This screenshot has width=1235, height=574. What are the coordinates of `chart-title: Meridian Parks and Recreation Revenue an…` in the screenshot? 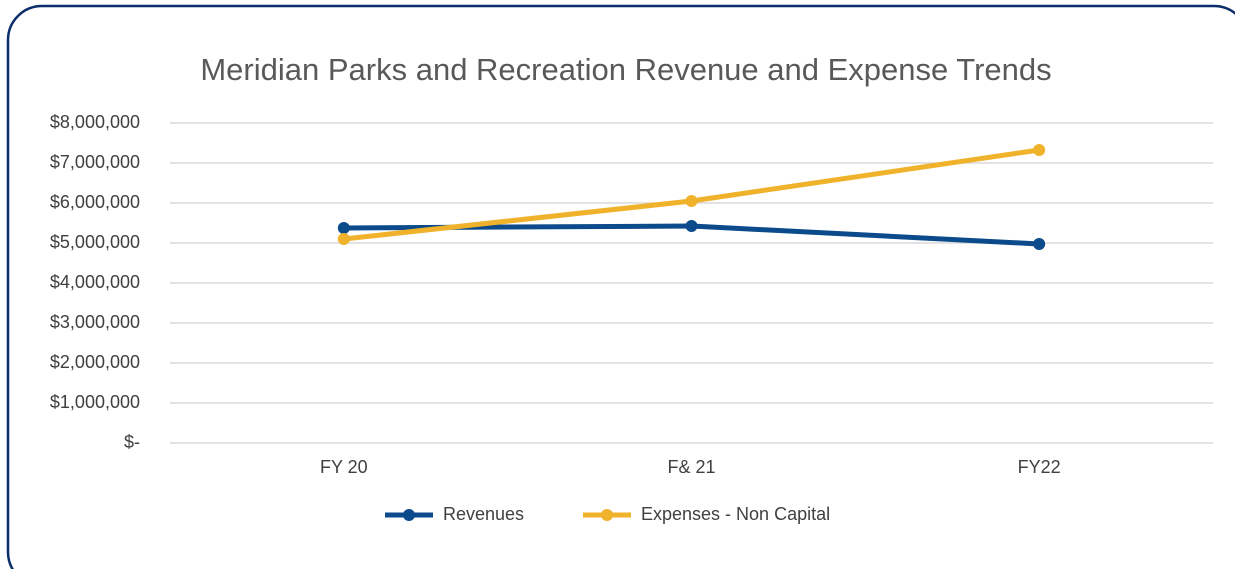 It's located at (625, 69).